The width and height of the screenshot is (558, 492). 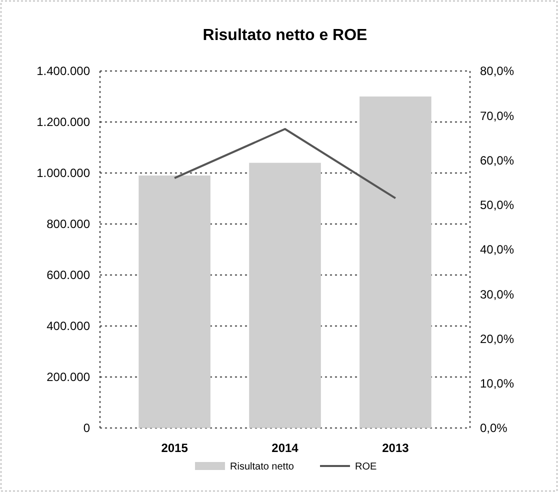 What do you see at coordinates (63, 71) in the screenshot?
I see `y-tick-label: 1.400.000` at bounding box center [63, 71].